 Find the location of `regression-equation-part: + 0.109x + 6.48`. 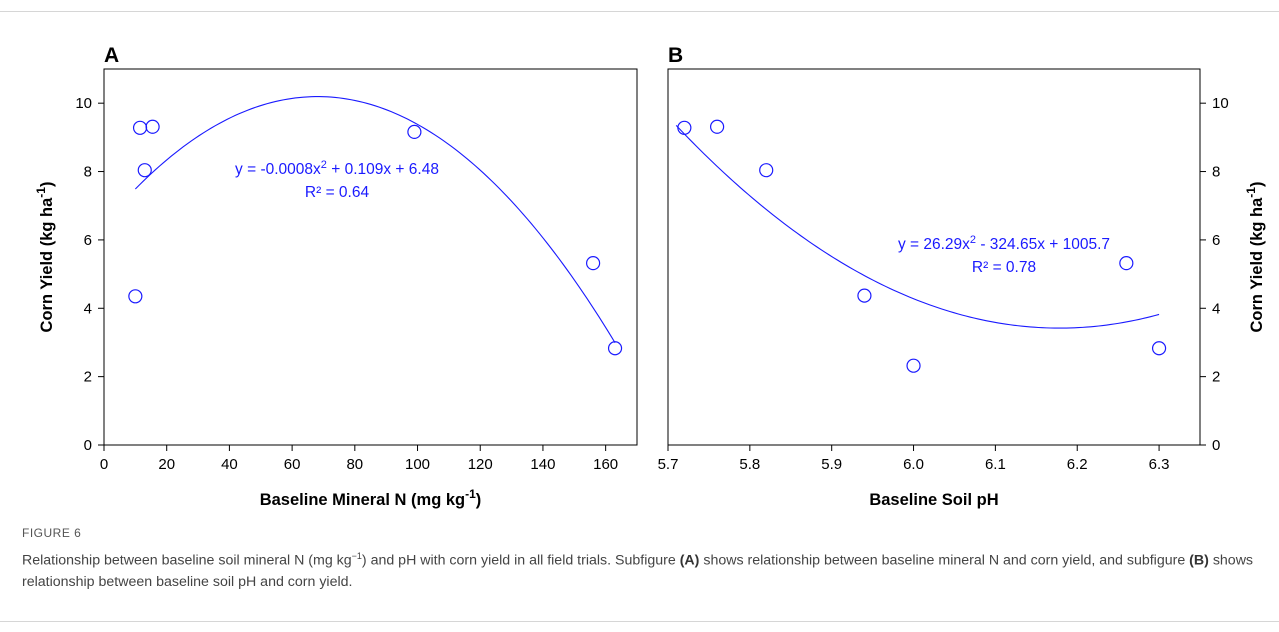

regression-equation-part: + 0.109x + 6.48 is located at coordinates (383, 169).